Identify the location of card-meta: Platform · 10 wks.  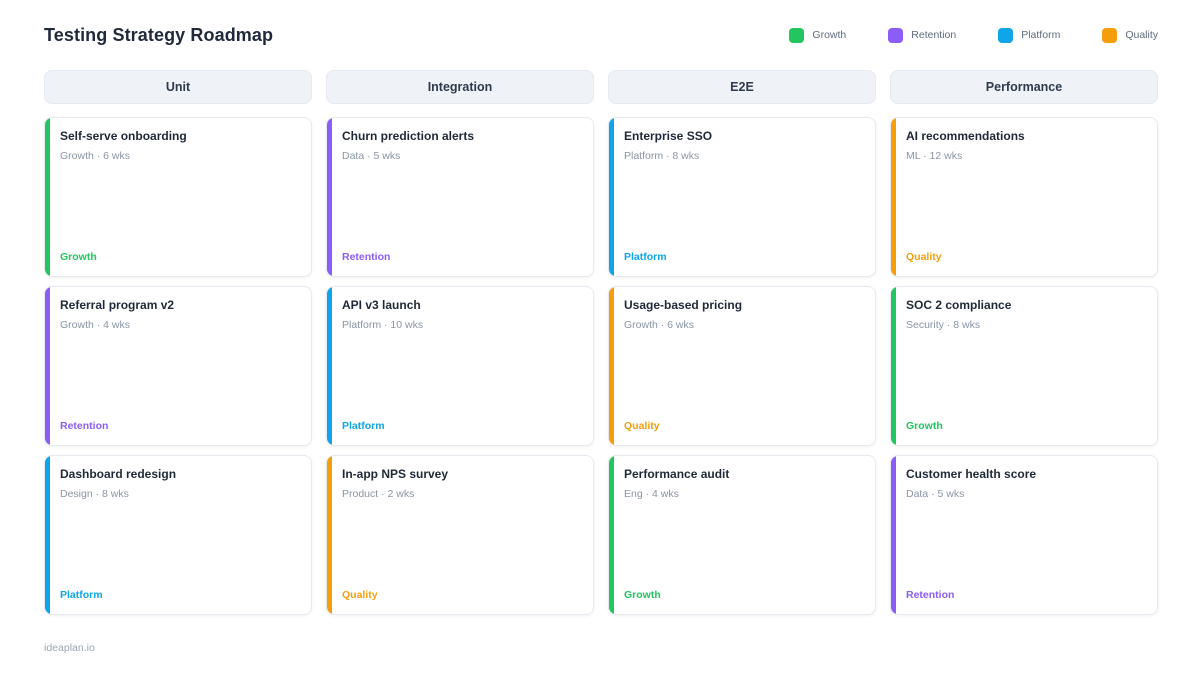
(383, 325).